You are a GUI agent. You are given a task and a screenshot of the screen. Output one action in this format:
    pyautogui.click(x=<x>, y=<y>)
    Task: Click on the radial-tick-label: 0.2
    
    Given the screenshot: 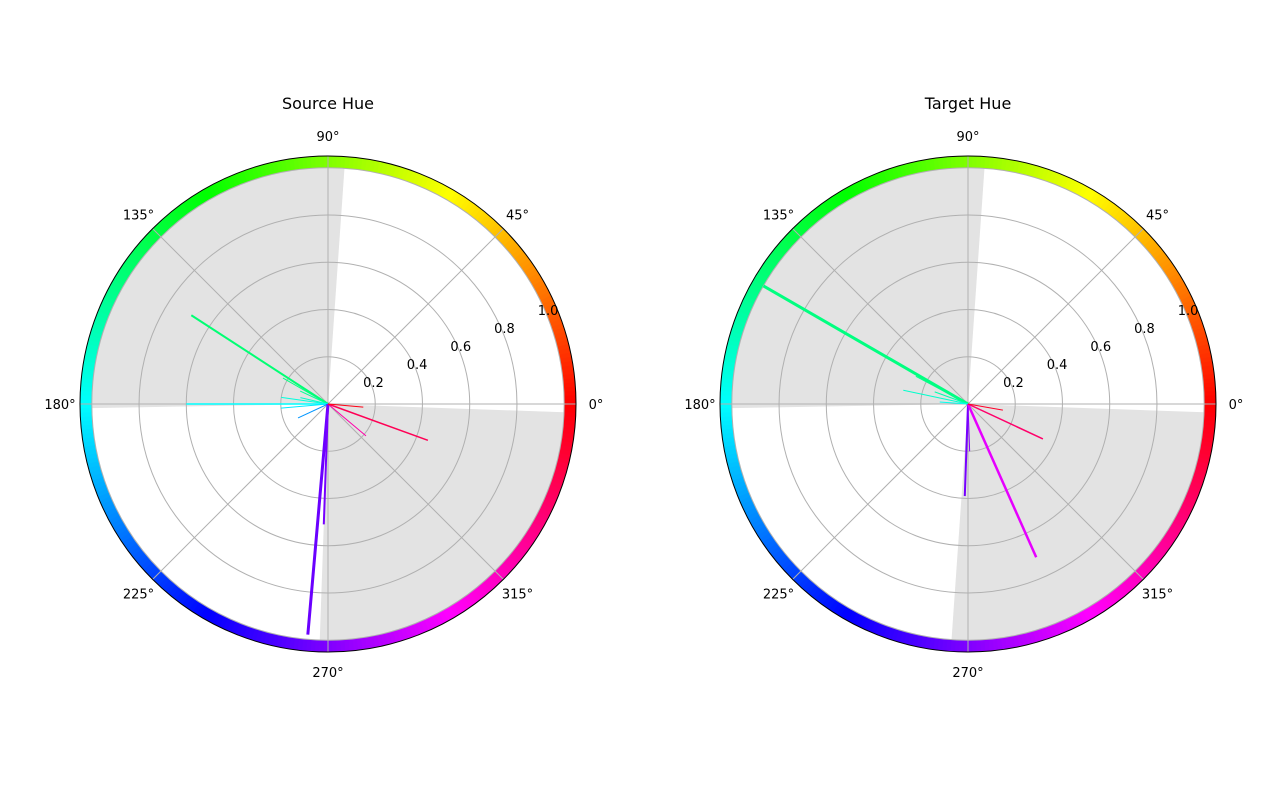 What is the action you would take?
    pyautogui.click(x=1013, y=383)
    